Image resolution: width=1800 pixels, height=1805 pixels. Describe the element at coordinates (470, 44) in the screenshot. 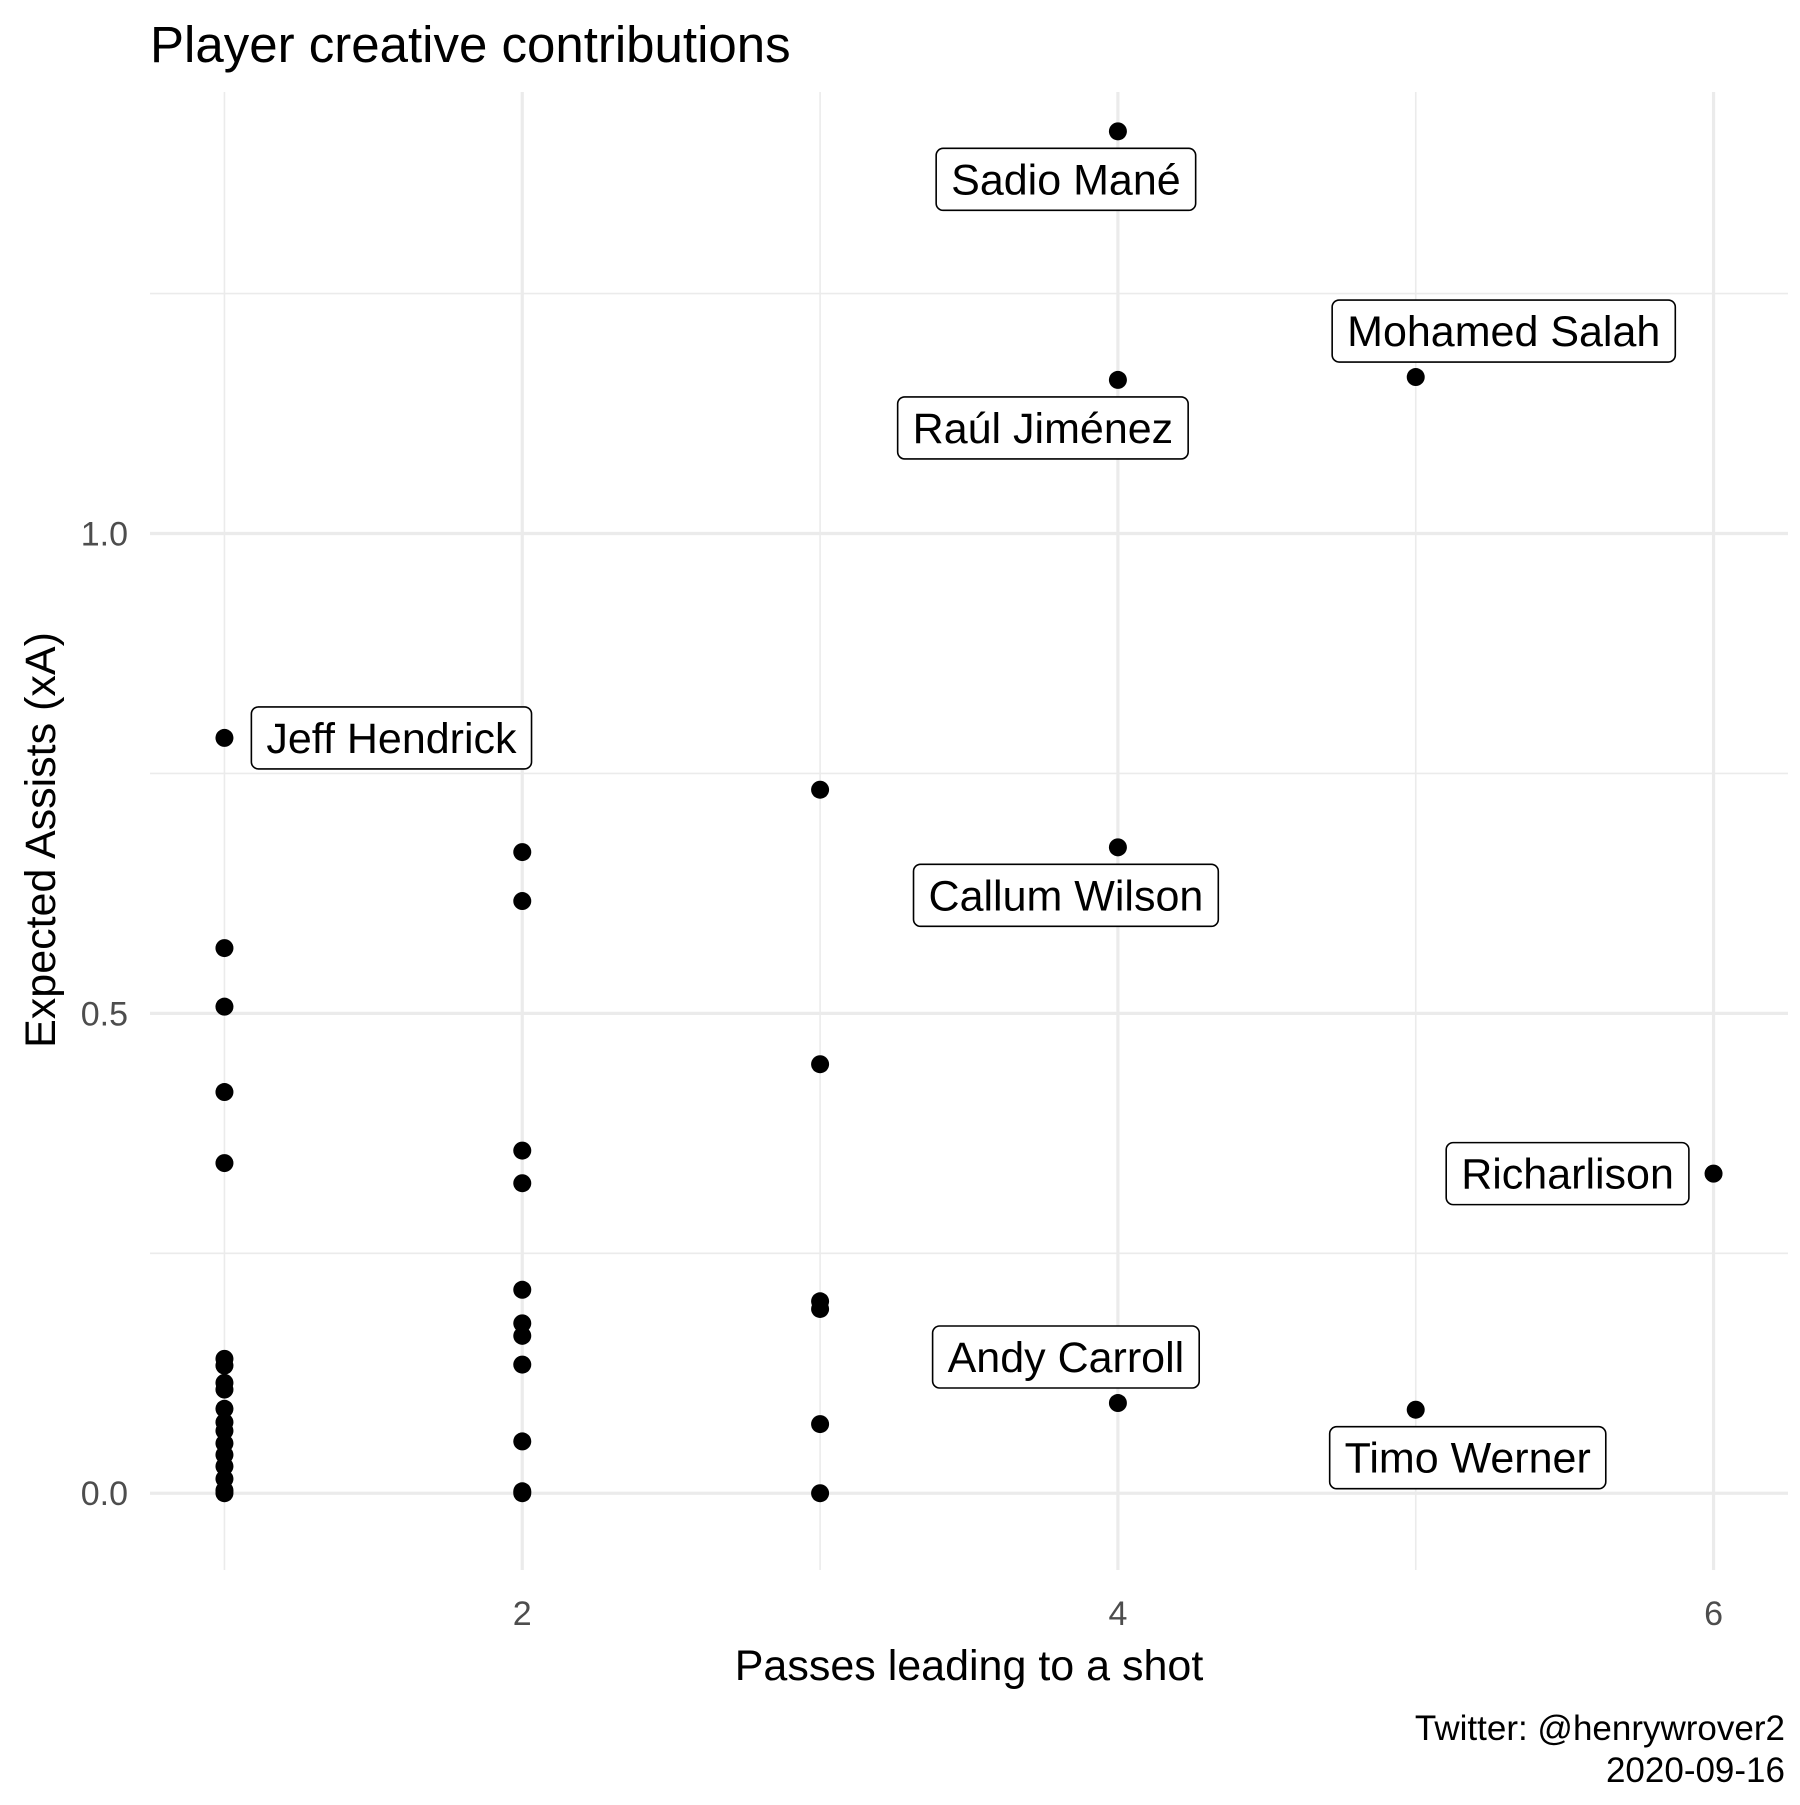

I see `chart-title: Player creative contributions` at that location.